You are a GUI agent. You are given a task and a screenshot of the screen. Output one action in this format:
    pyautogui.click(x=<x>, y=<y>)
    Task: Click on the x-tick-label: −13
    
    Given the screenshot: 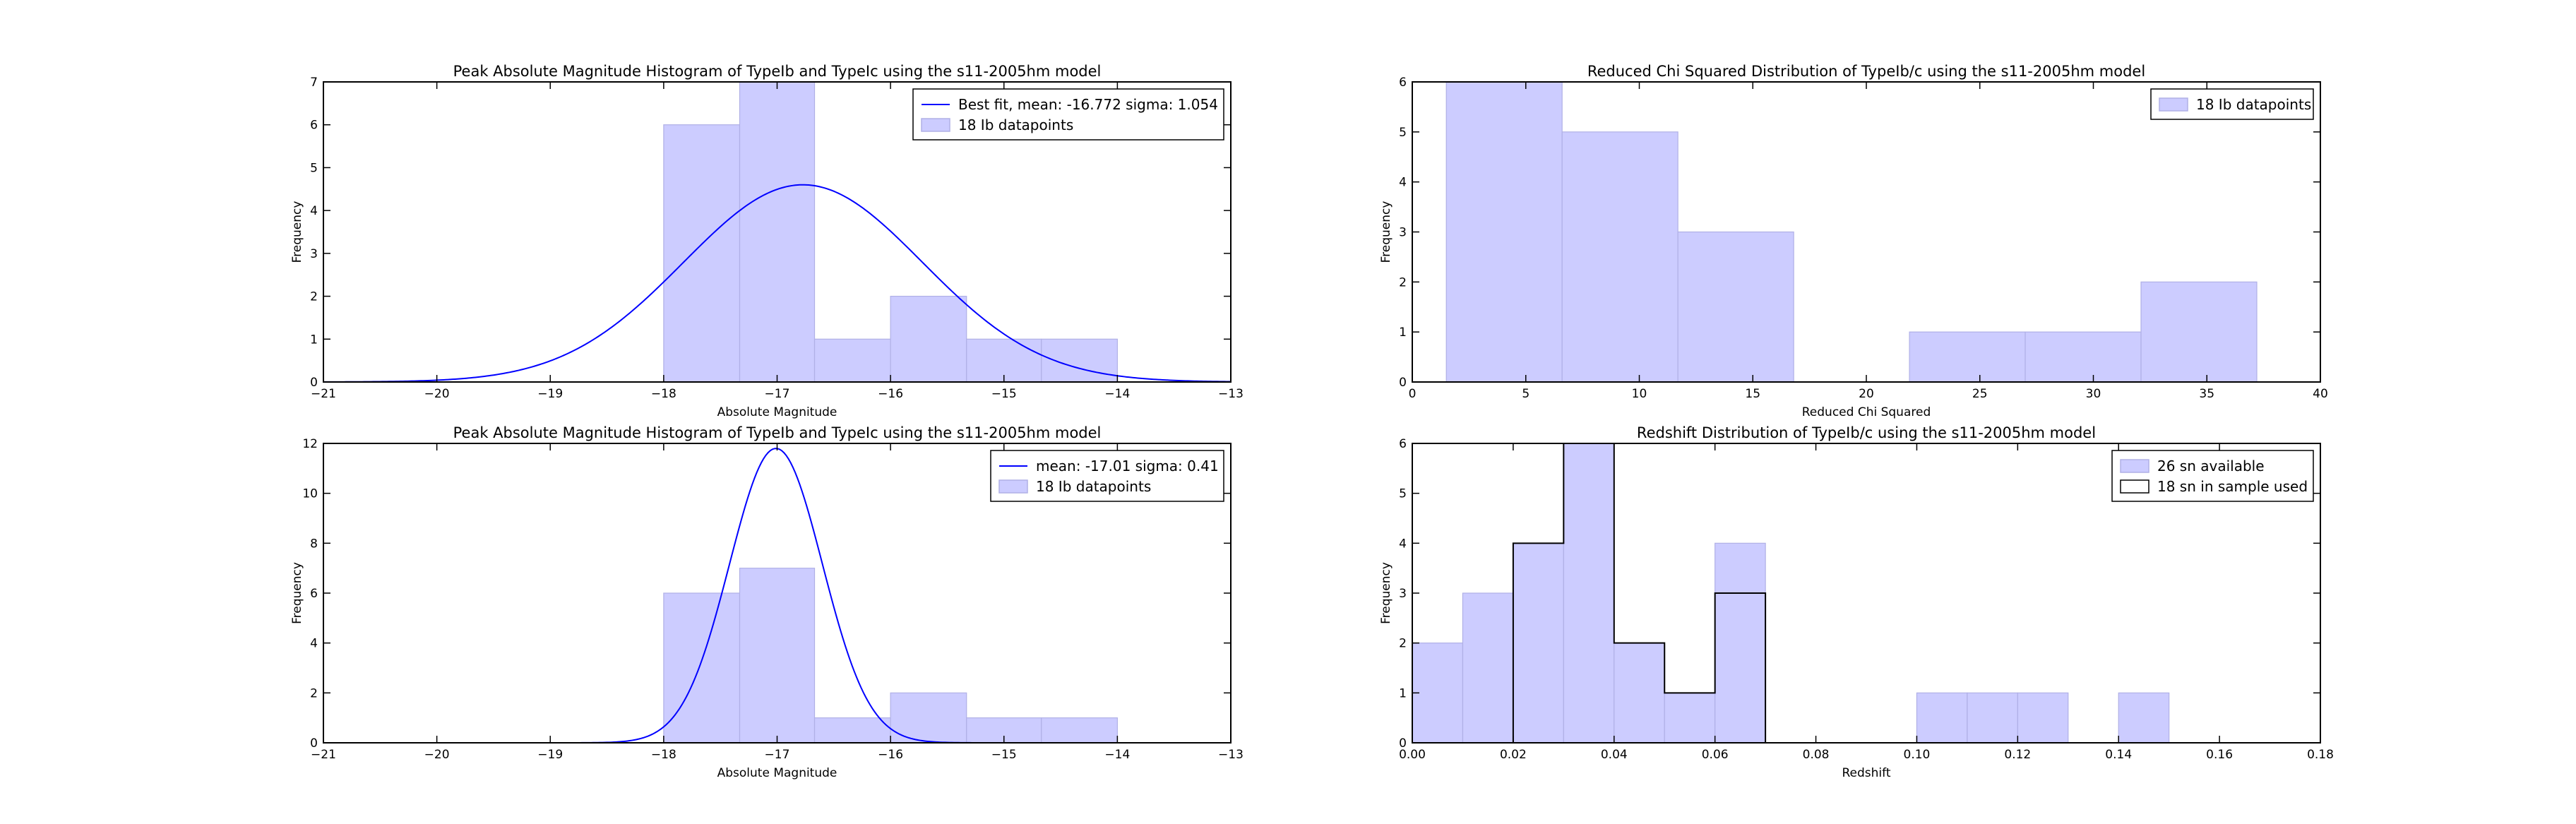 What is the action you would take?
    pyautogui.click(x=1231, y=394)
    